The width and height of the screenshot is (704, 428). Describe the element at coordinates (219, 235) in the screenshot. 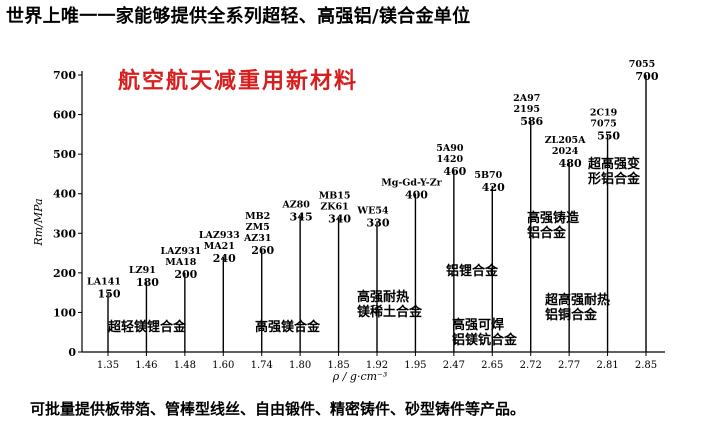

I see `alloy-label: LAZ933` at that location.